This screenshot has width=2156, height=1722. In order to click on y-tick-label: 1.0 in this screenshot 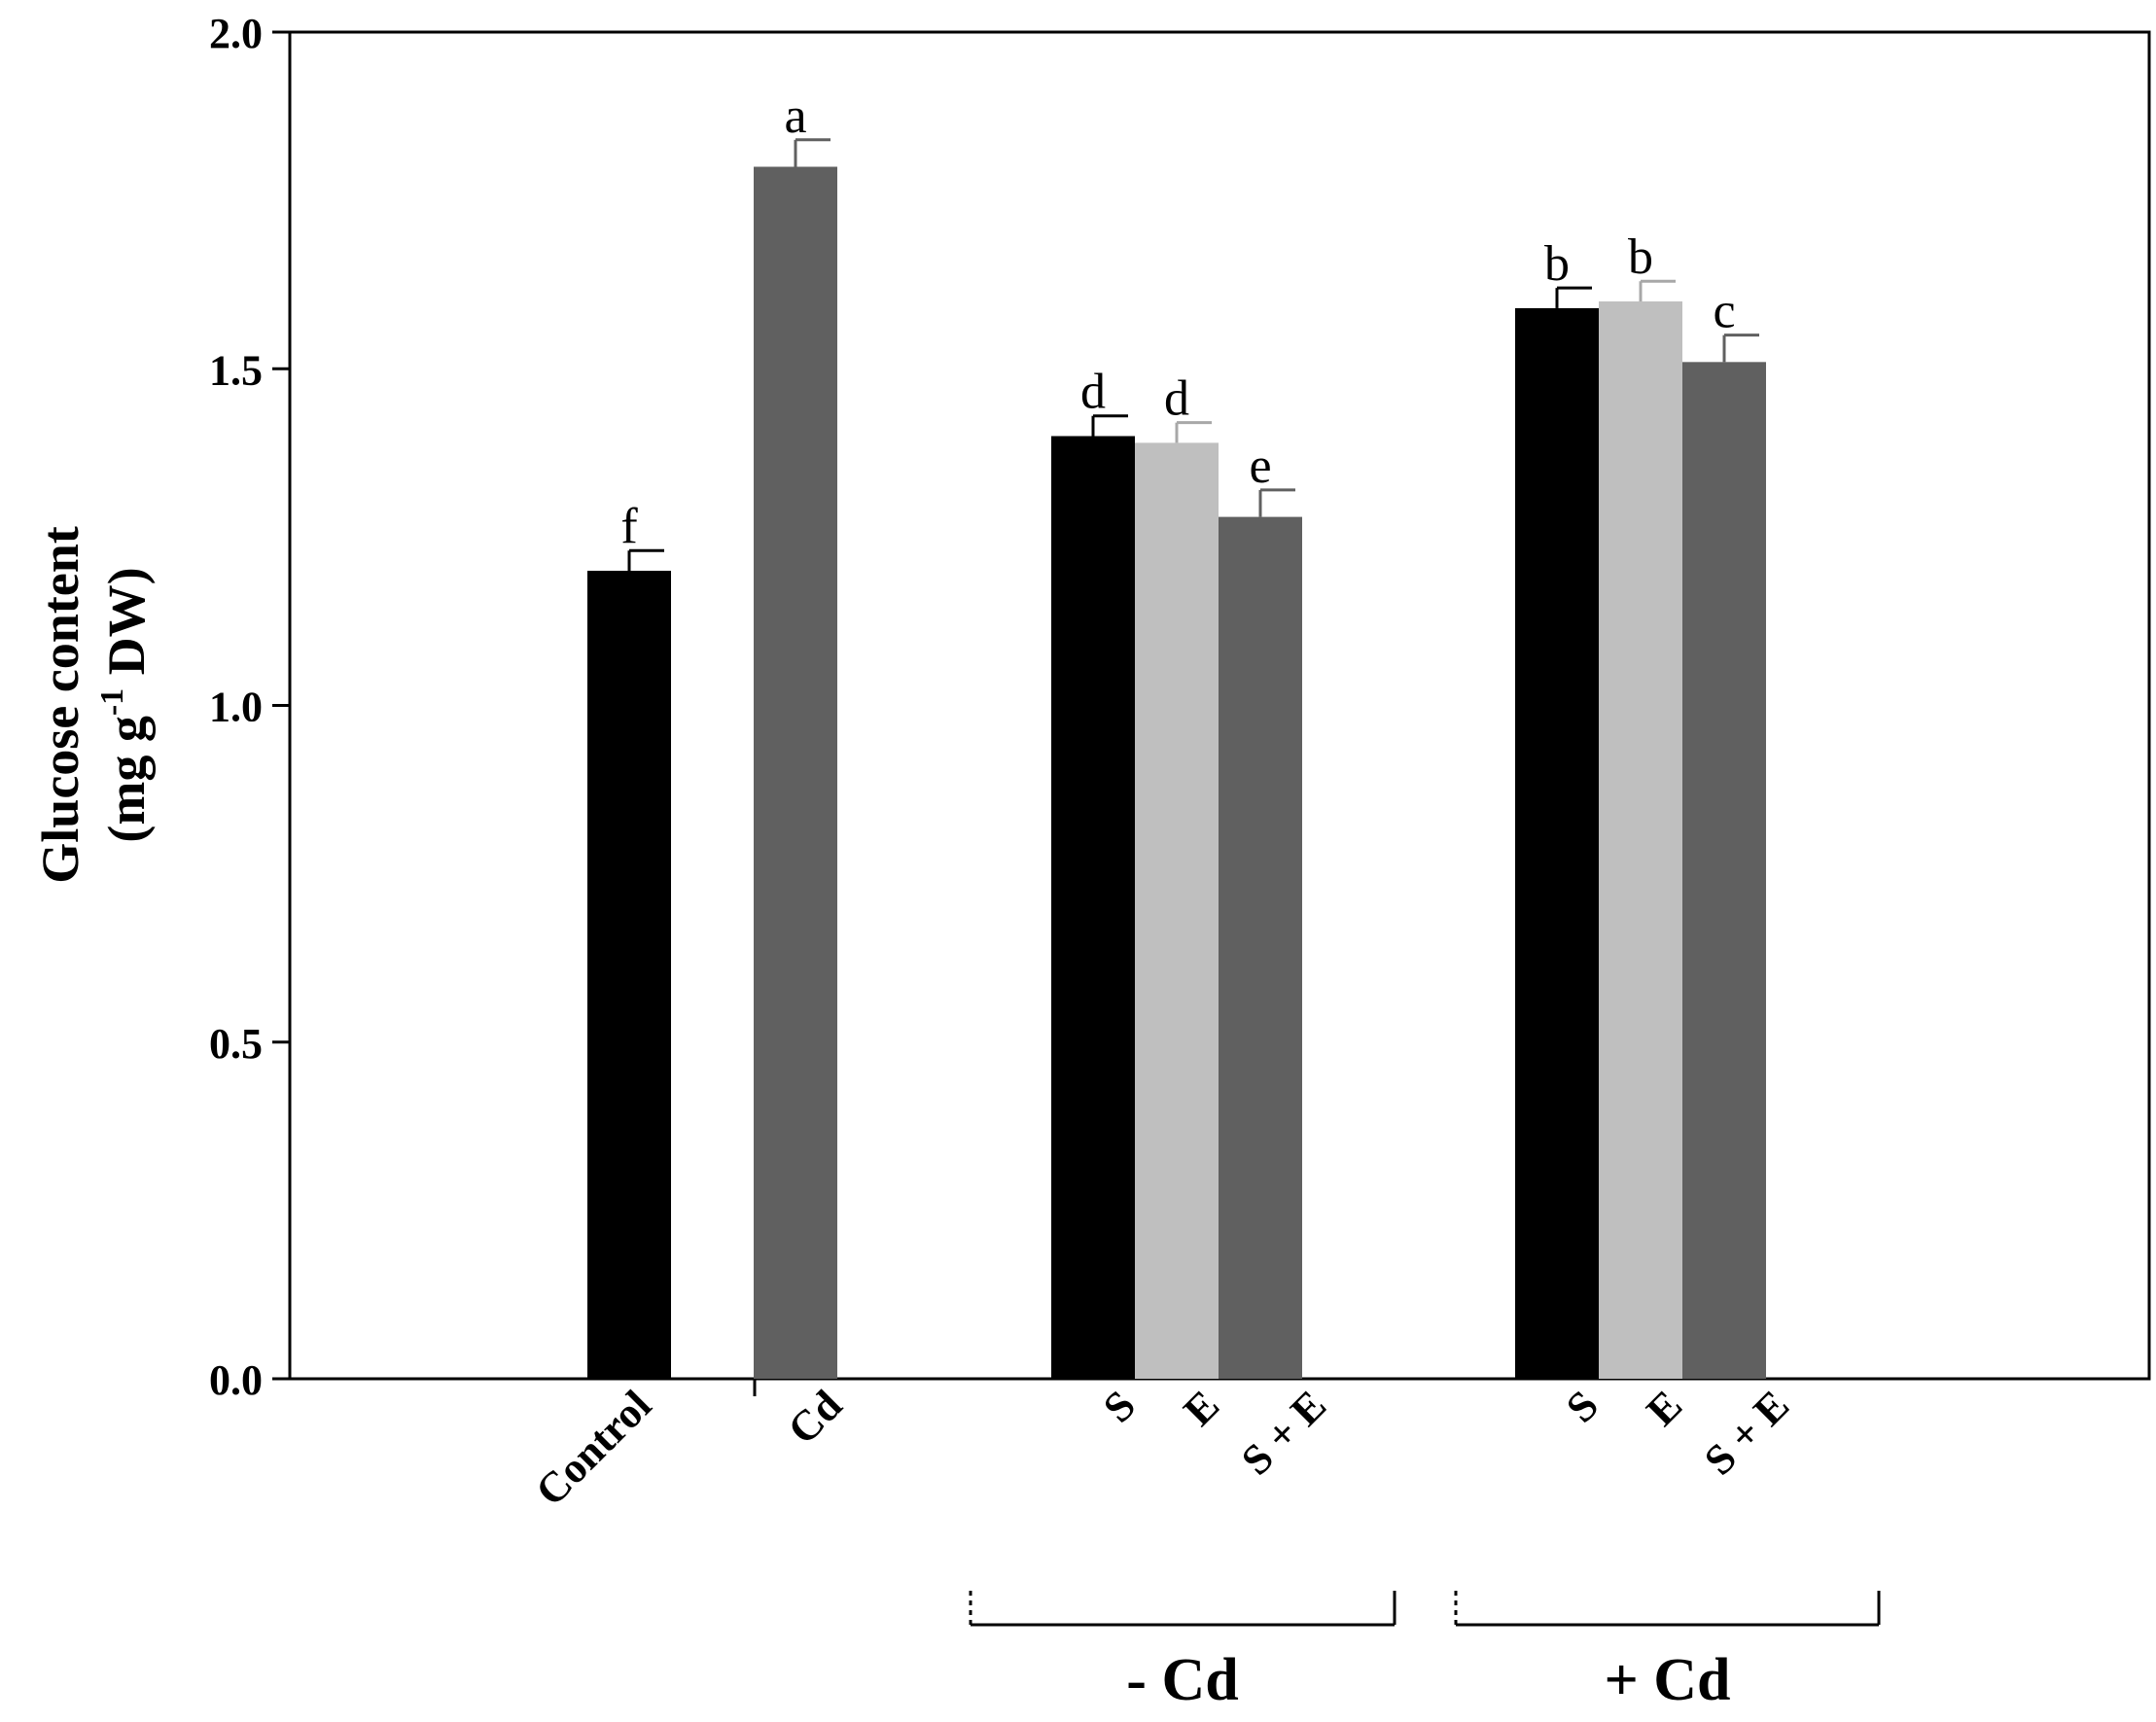, I will do `click(236, 708)`.